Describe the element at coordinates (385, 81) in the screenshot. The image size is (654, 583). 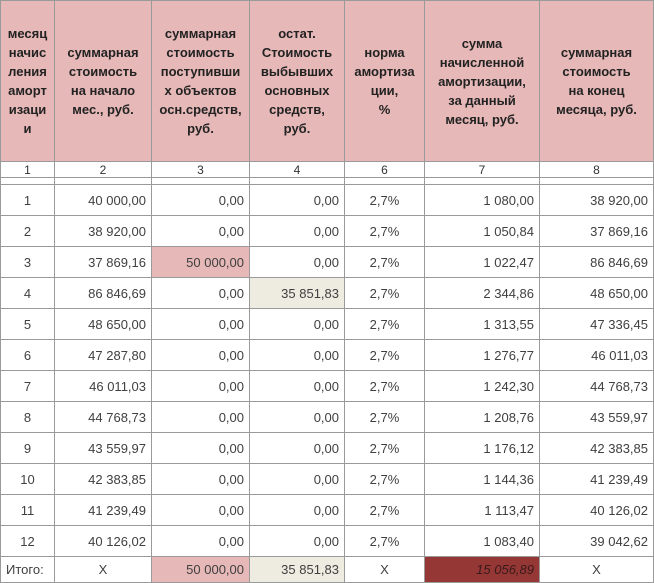
I see `header-cell: норма амортиза ции,%` at that location.